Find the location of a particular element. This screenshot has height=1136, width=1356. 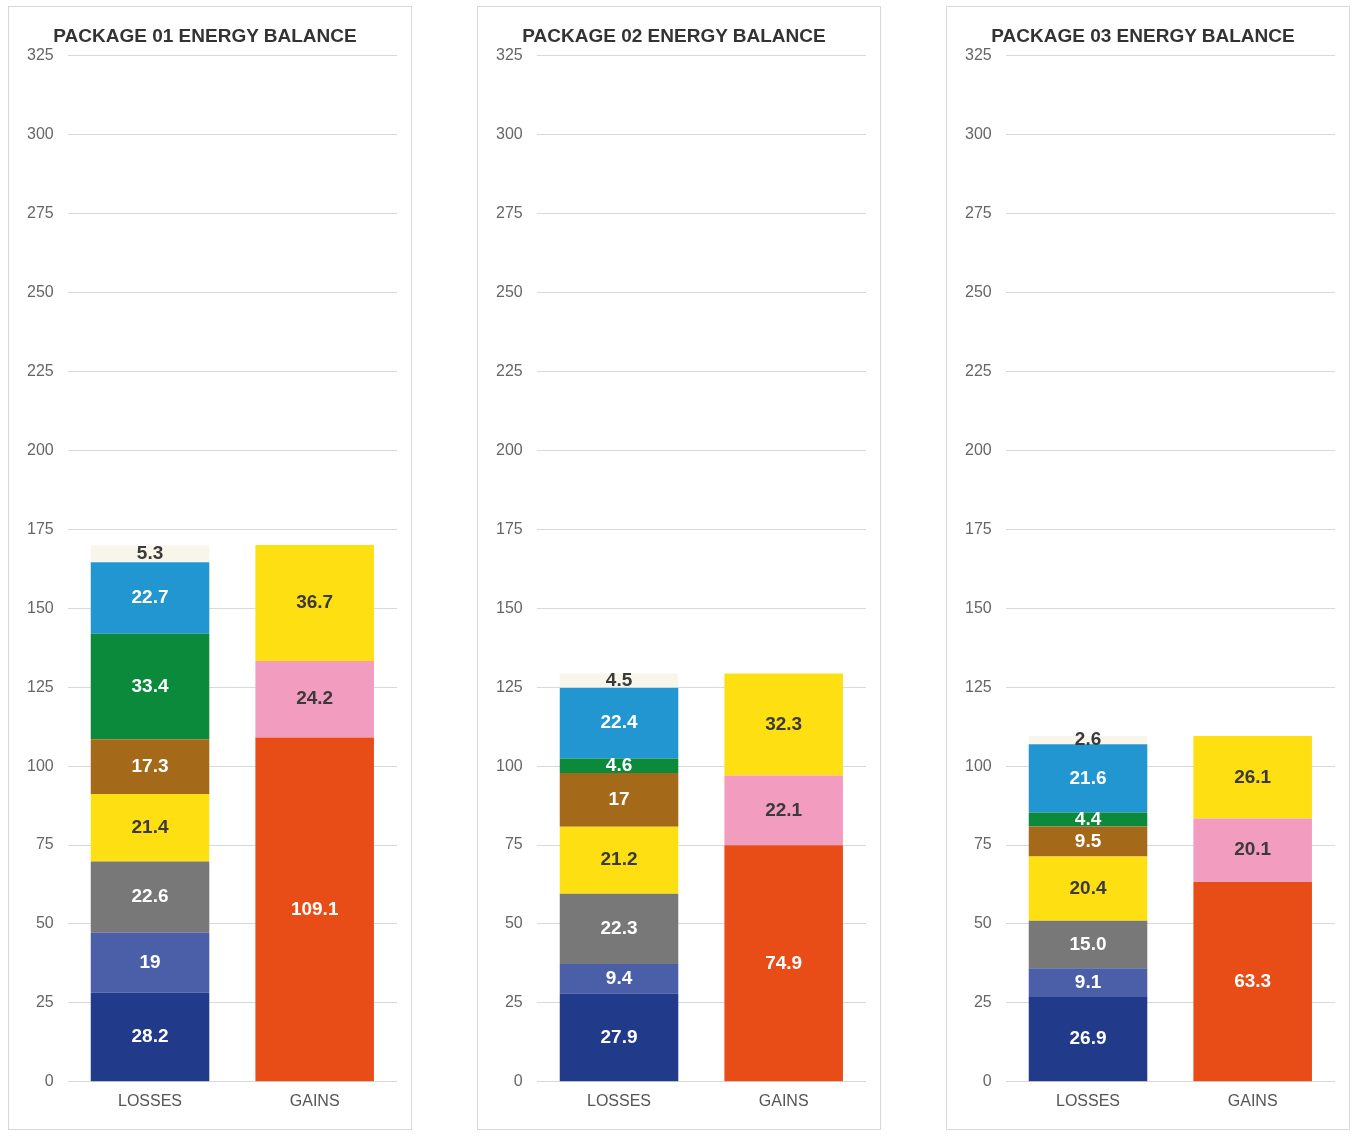

data-label: 4.5 is located at coordinates (619, 679).